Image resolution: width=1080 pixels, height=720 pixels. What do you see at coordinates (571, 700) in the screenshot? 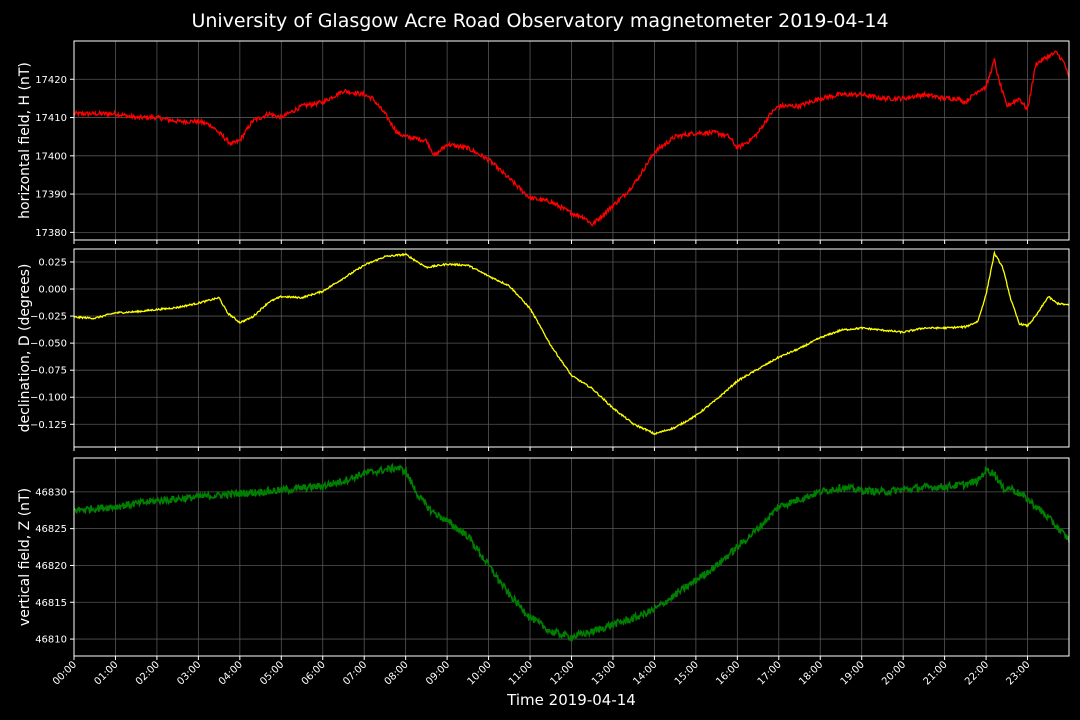
I see `x-axis-label: Time 2019-04-14` at bounding box center [571, 700].